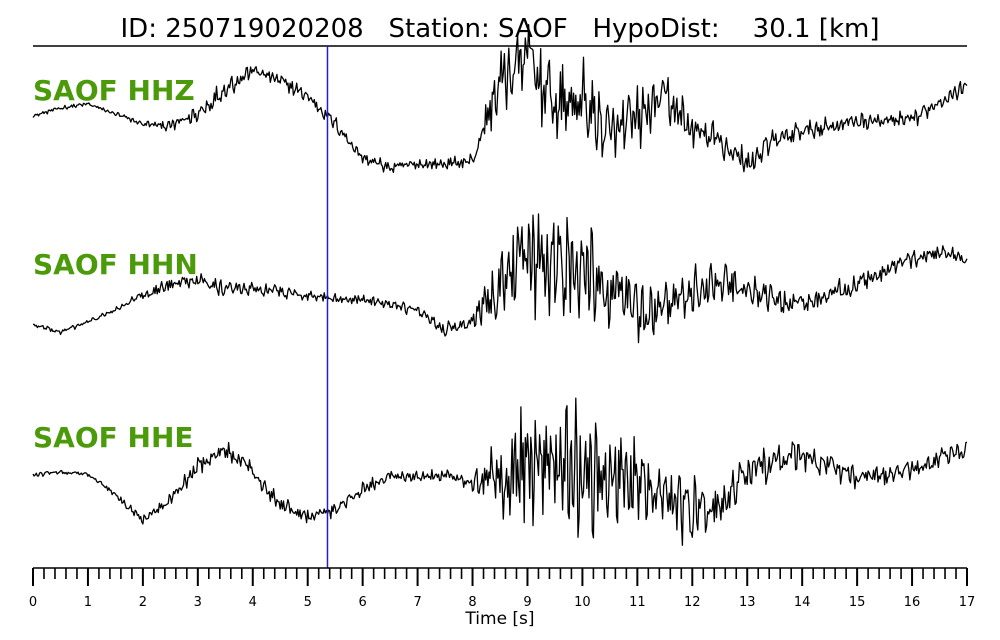 The height and width of the screenshot is (640, 1000). What do you see at coordinates (198, 602) in the screenshot?
I see `x-tick-label: 3` at bounding box center [198, 602].